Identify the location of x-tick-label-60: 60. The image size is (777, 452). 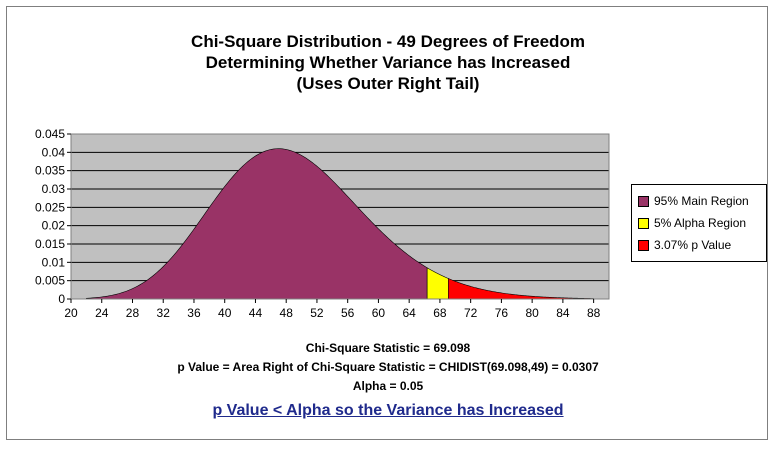
(379, 313).